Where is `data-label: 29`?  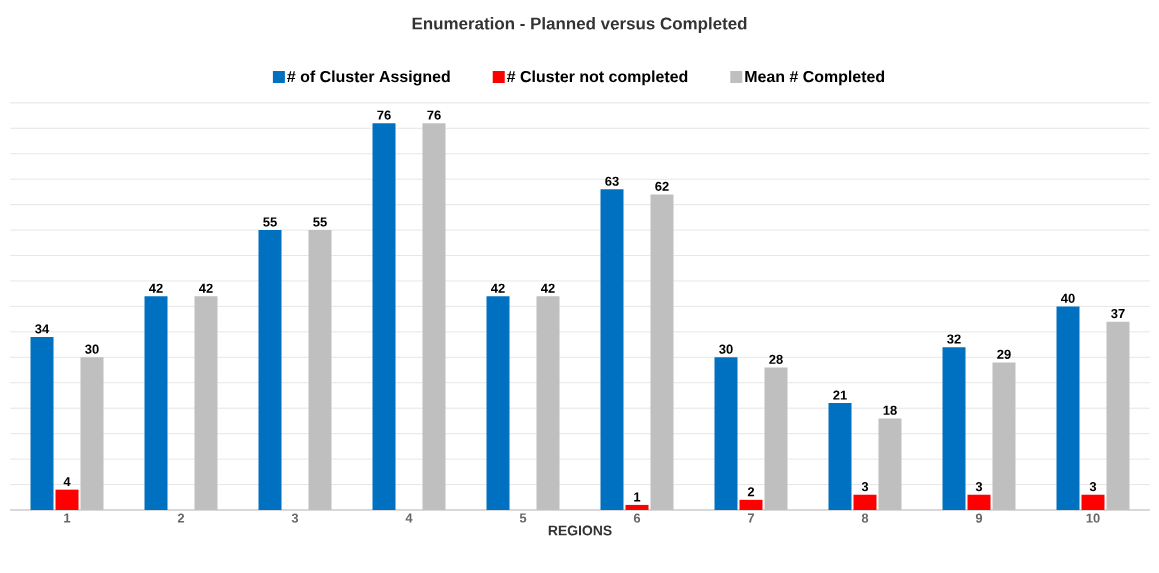
data-label: 29 is located at coordinates (1004, 354).